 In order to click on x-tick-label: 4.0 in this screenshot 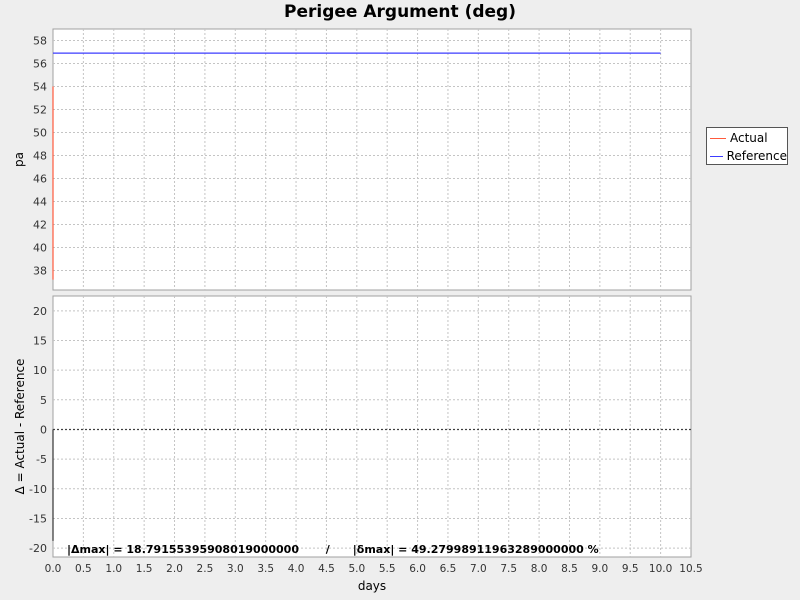, I will do `click(296, 569)`.